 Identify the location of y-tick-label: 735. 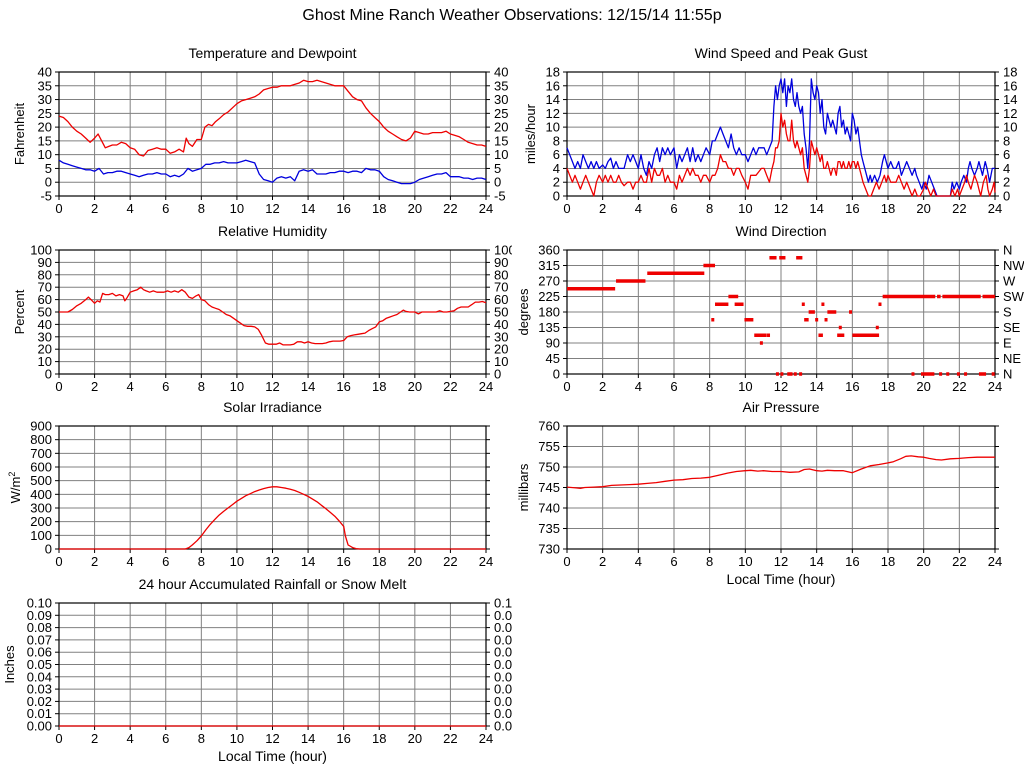
(549, 528).